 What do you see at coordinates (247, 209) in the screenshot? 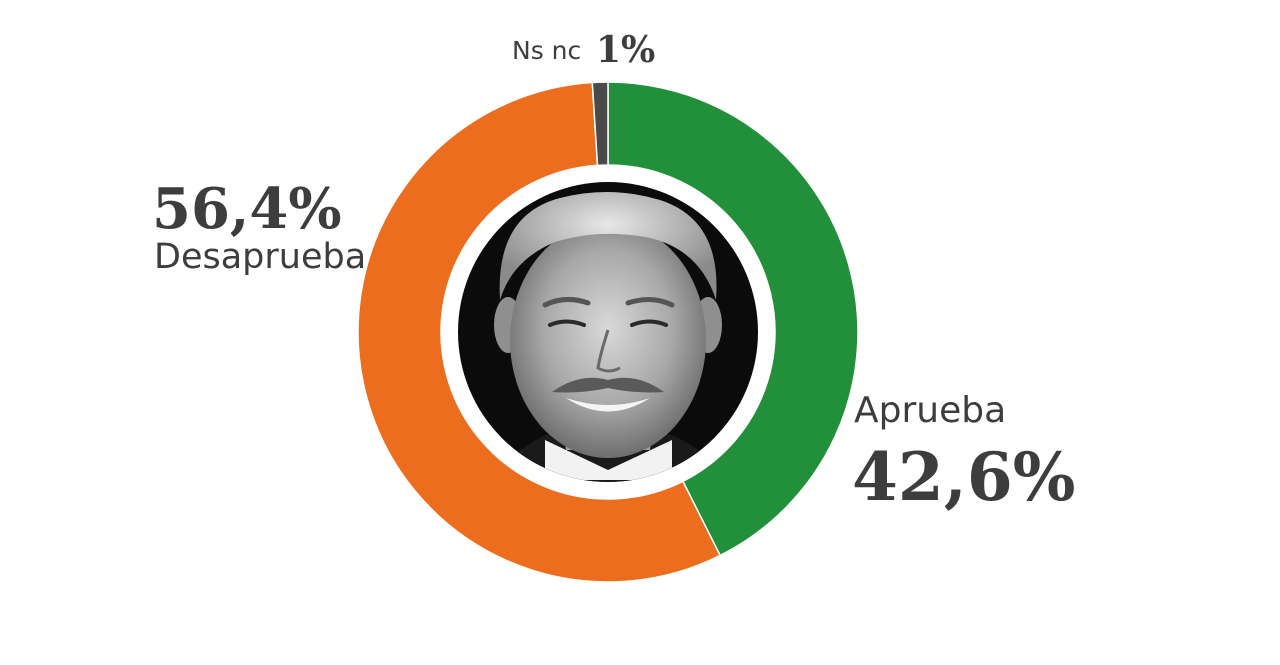
I see `slice-value-desaprueba: 56,4%` at bounding box center [247, 209].